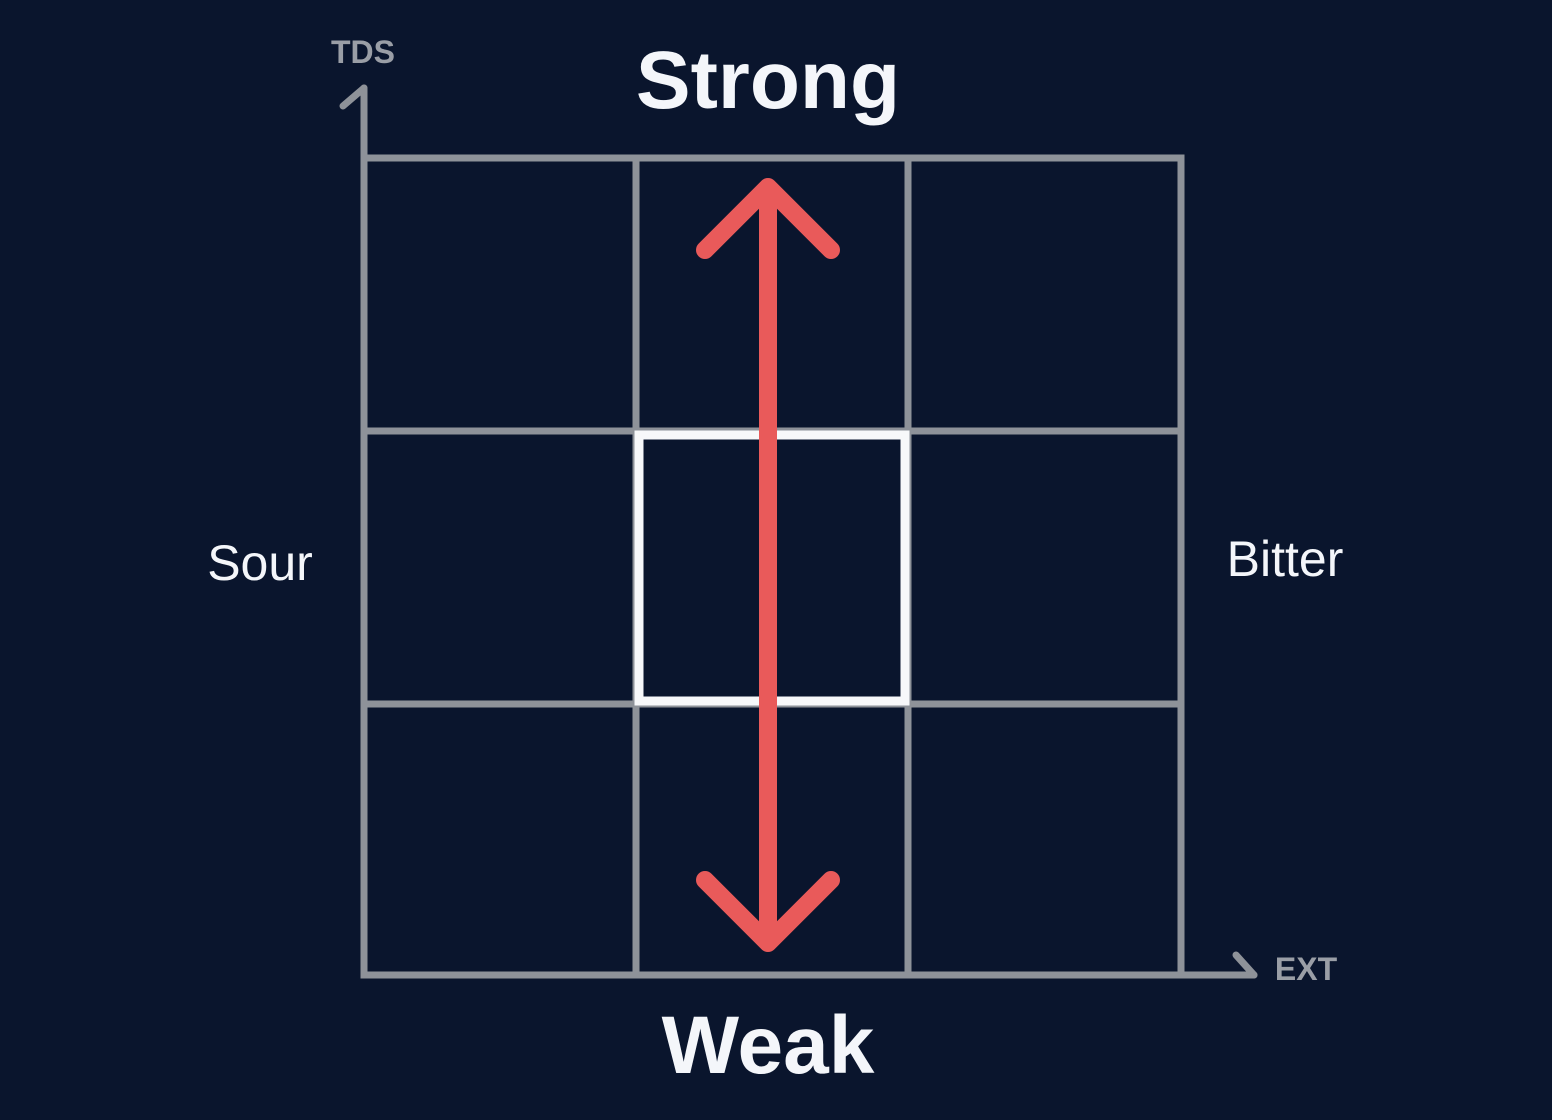  I want to click on label-sour: Sour, so click(260, 563).